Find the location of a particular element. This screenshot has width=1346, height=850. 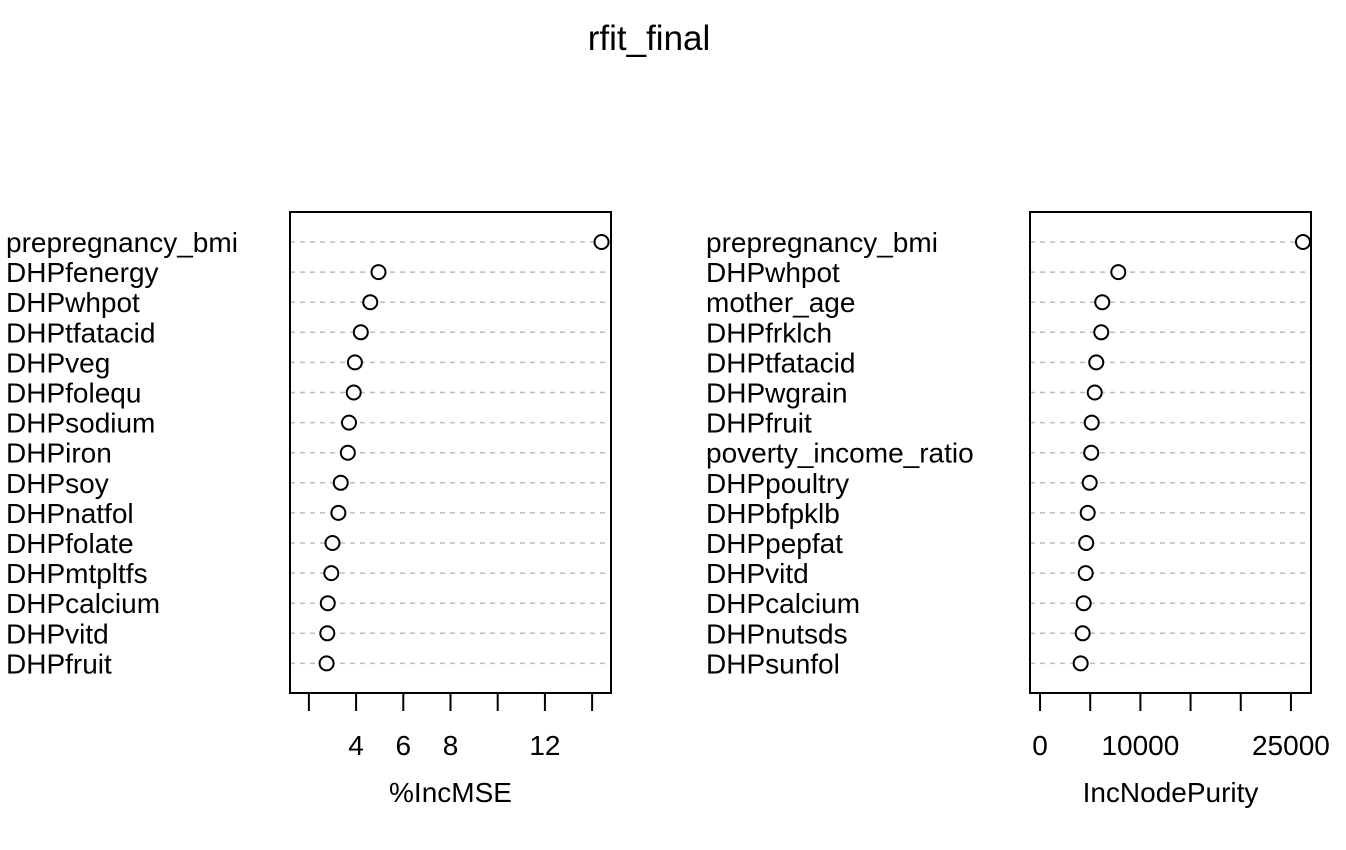

variable-label-DHPsoy: DHPsoy is located at coordinates (57, 483).